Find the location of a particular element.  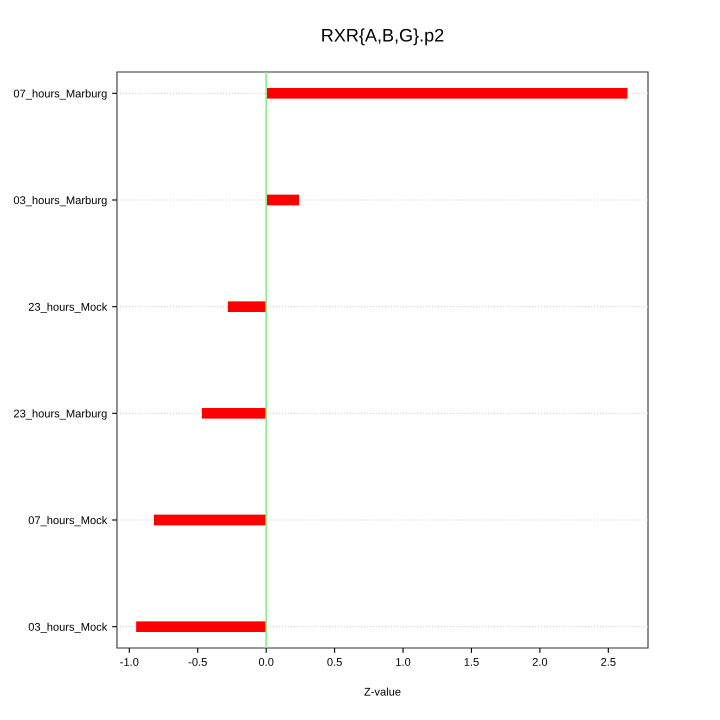

x-tick-label: 1.5 is located at coordinates (471, 662).